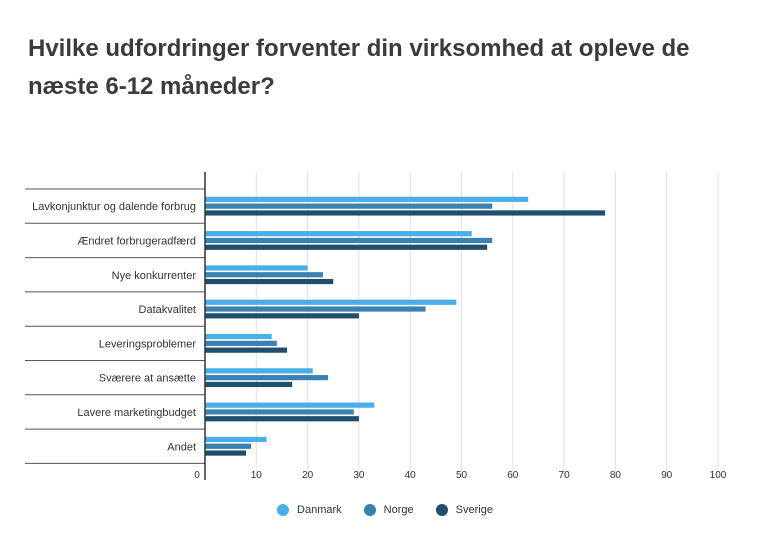  Describe the element at coordinates (148, 344) in the screenshot. I see `category-label: Leveringsproblemer` at that location.